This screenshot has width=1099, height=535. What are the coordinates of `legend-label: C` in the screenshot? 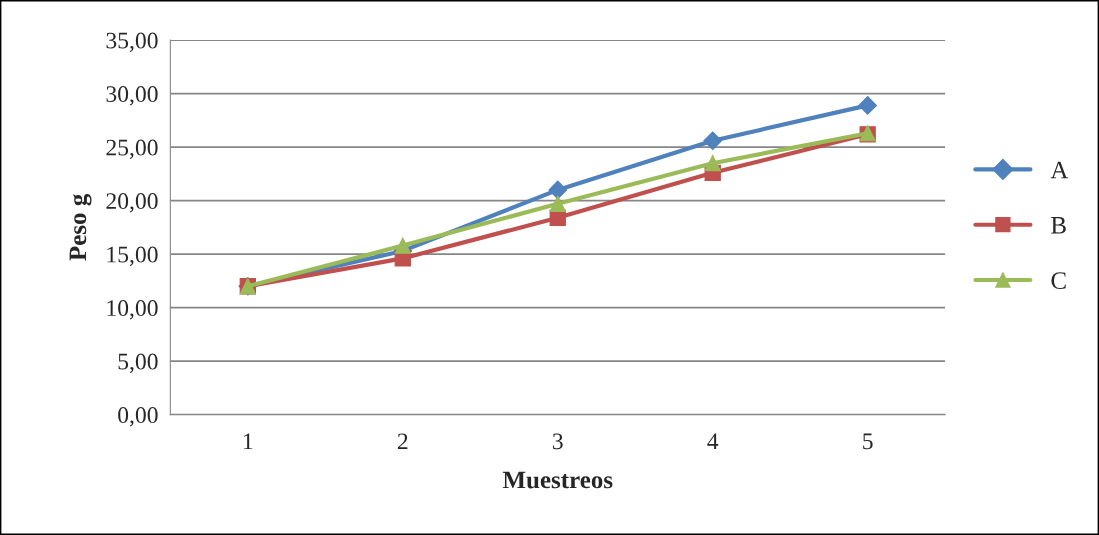 It's located at (1058, 281).